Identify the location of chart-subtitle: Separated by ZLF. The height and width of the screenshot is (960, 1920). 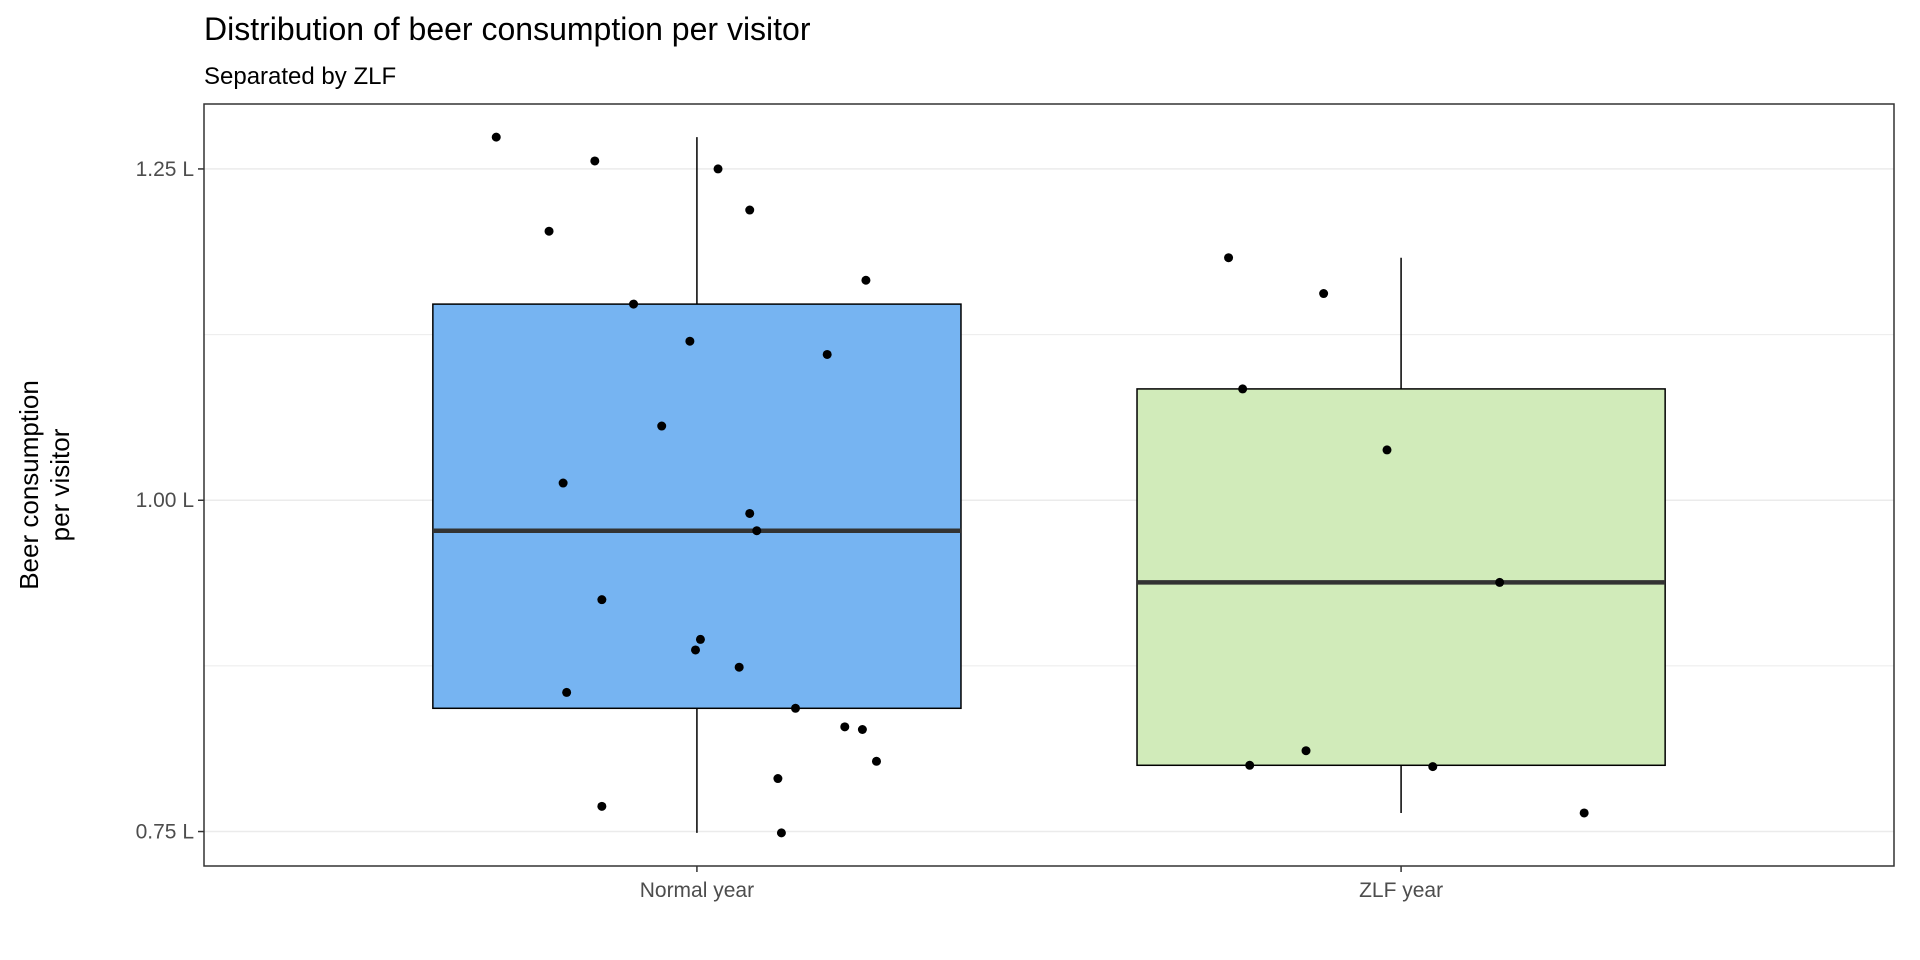
(300, 76).